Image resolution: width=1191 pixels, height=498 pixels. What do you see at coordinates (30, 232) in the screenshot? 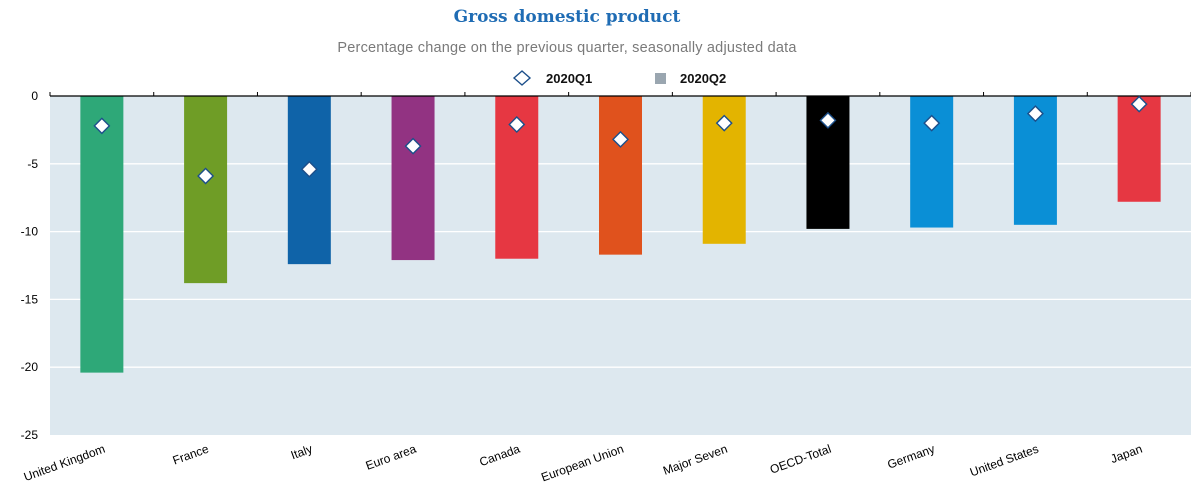
I see `y-tick-label: -10` at bounding box center [30, 232].